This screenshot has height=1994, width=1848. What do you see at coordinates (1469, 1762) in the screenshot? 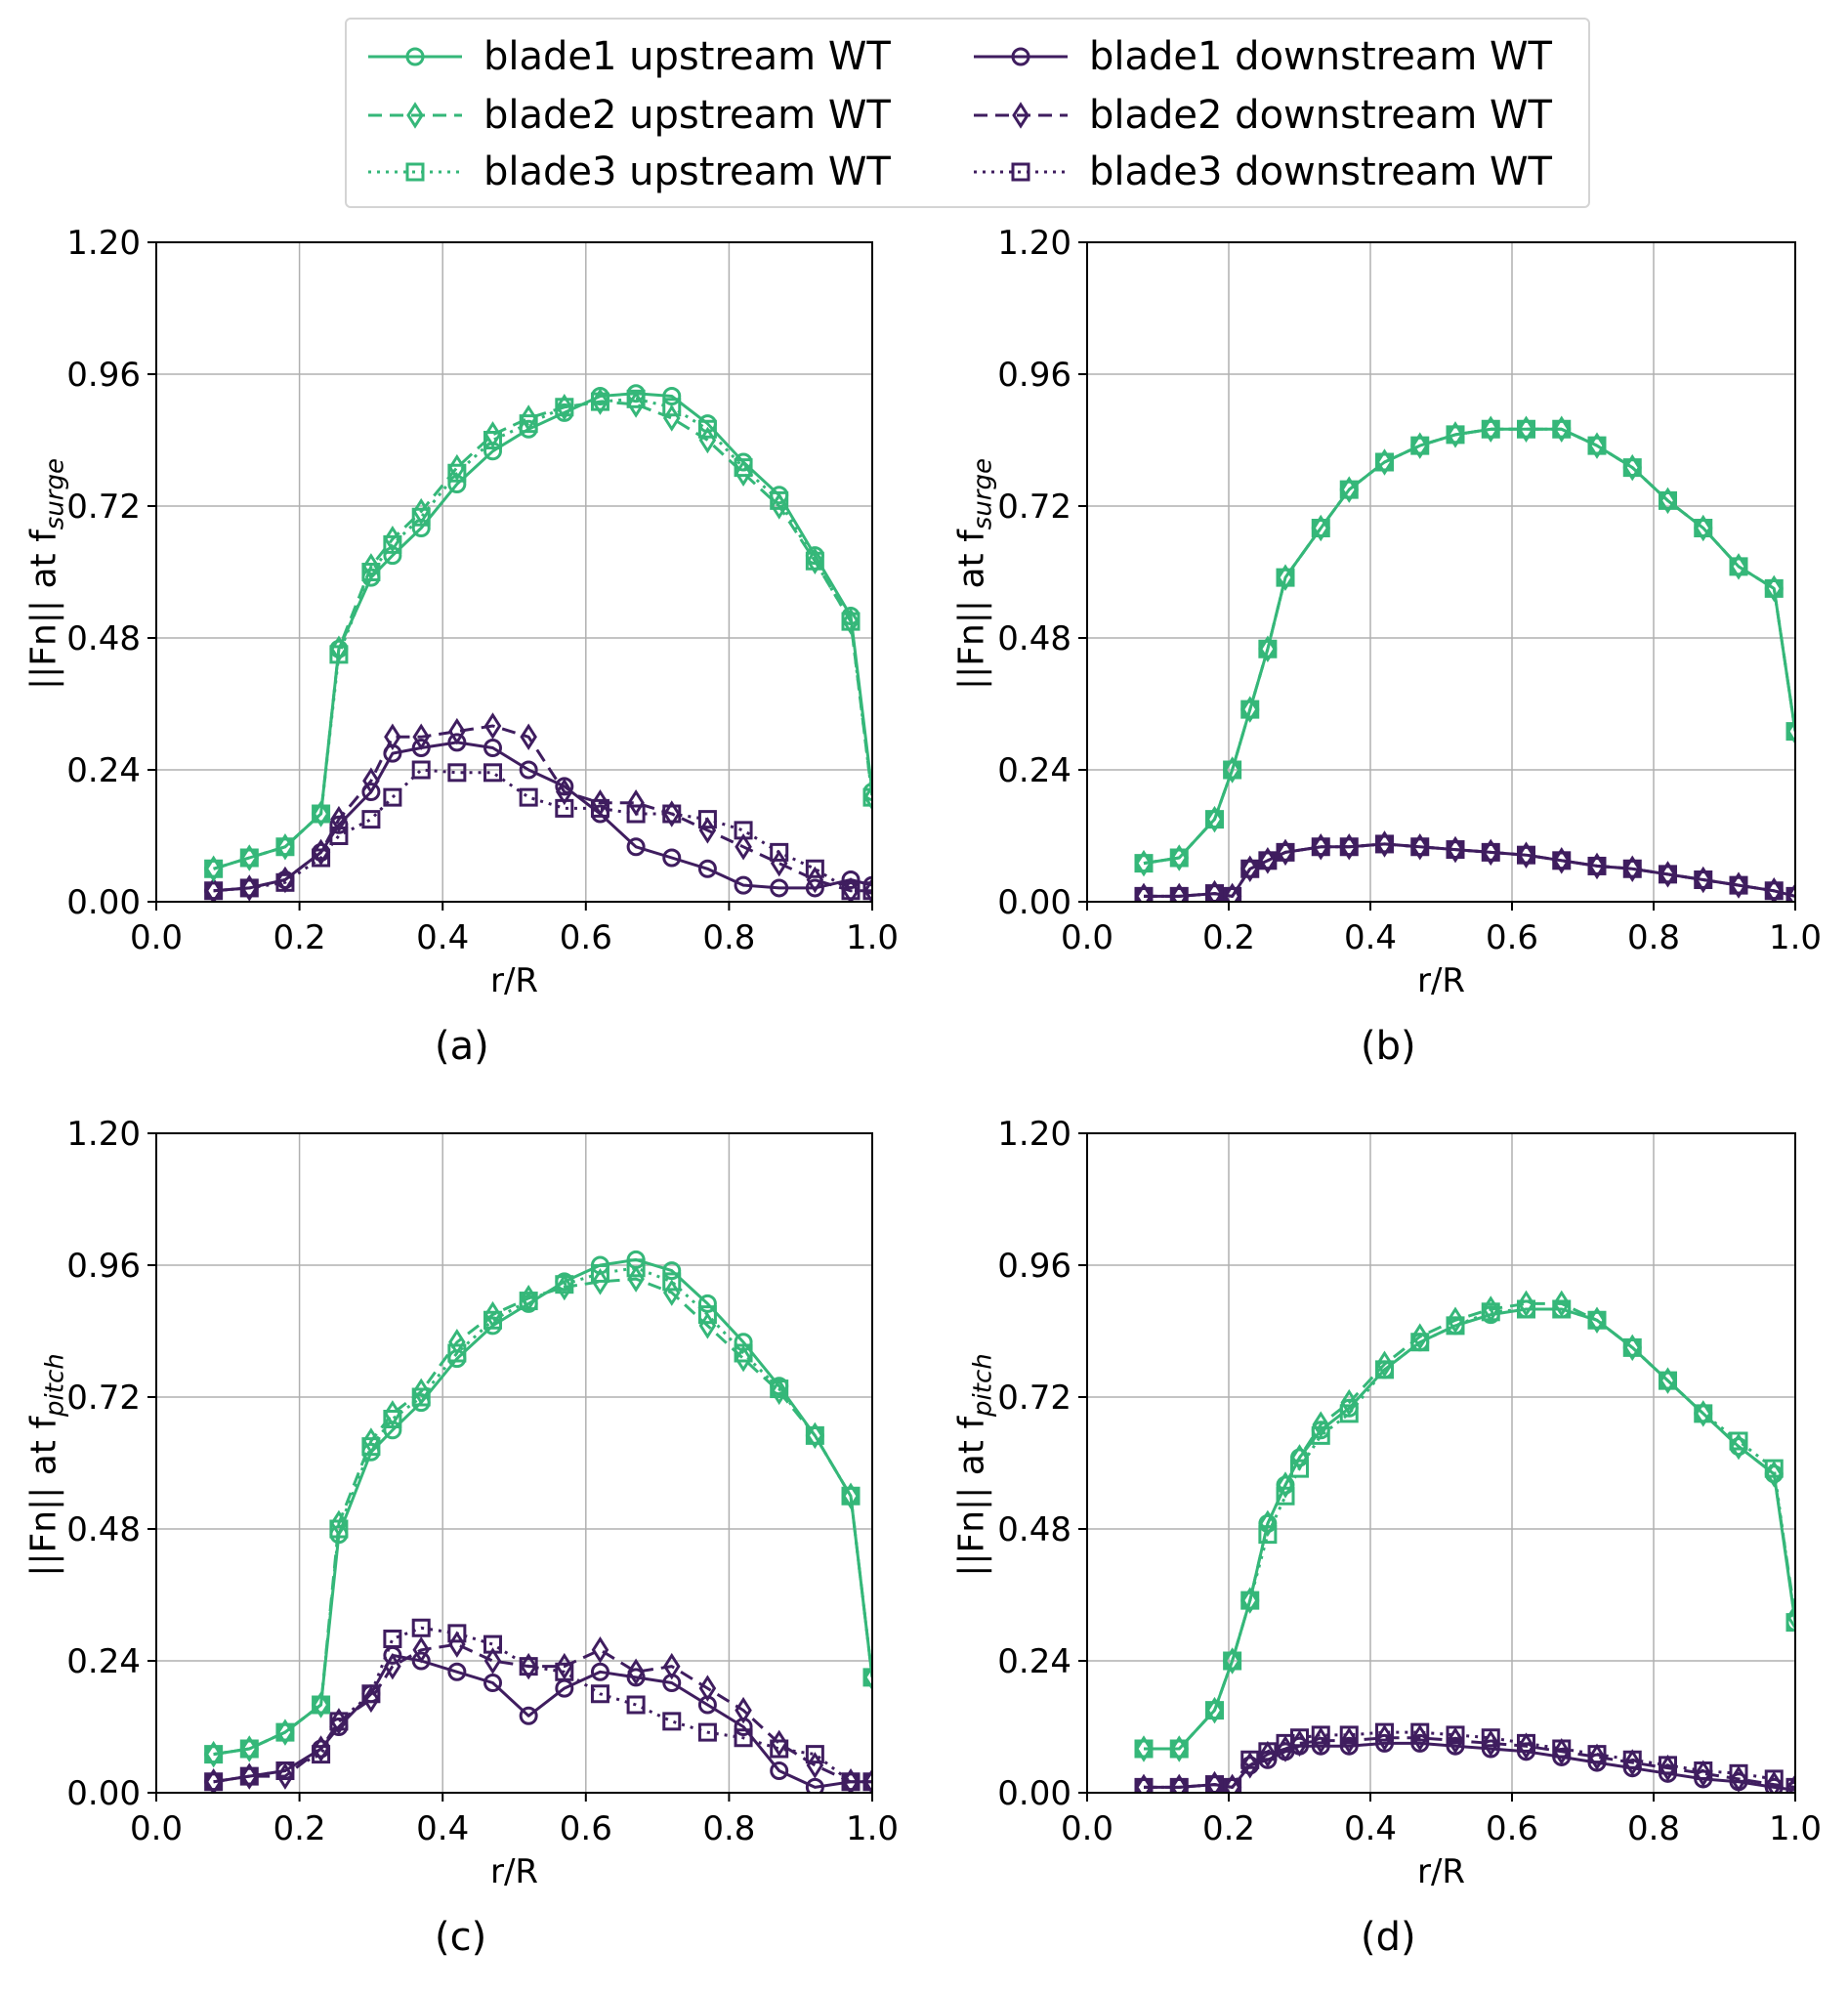
I see `series-line-blade2-downstream-wt` at bounding box center [1469, 1762].